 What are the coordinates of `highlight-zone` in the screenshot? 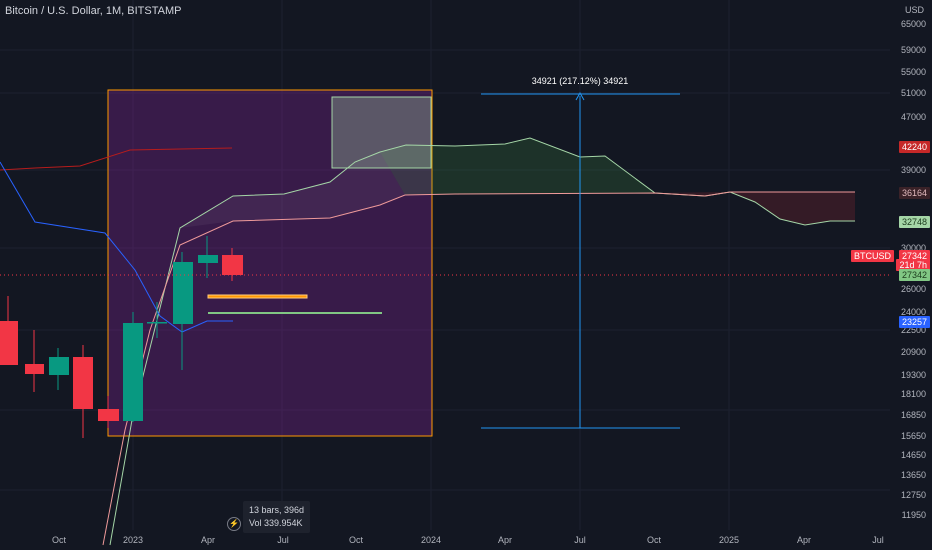 It's located at (381, 132).